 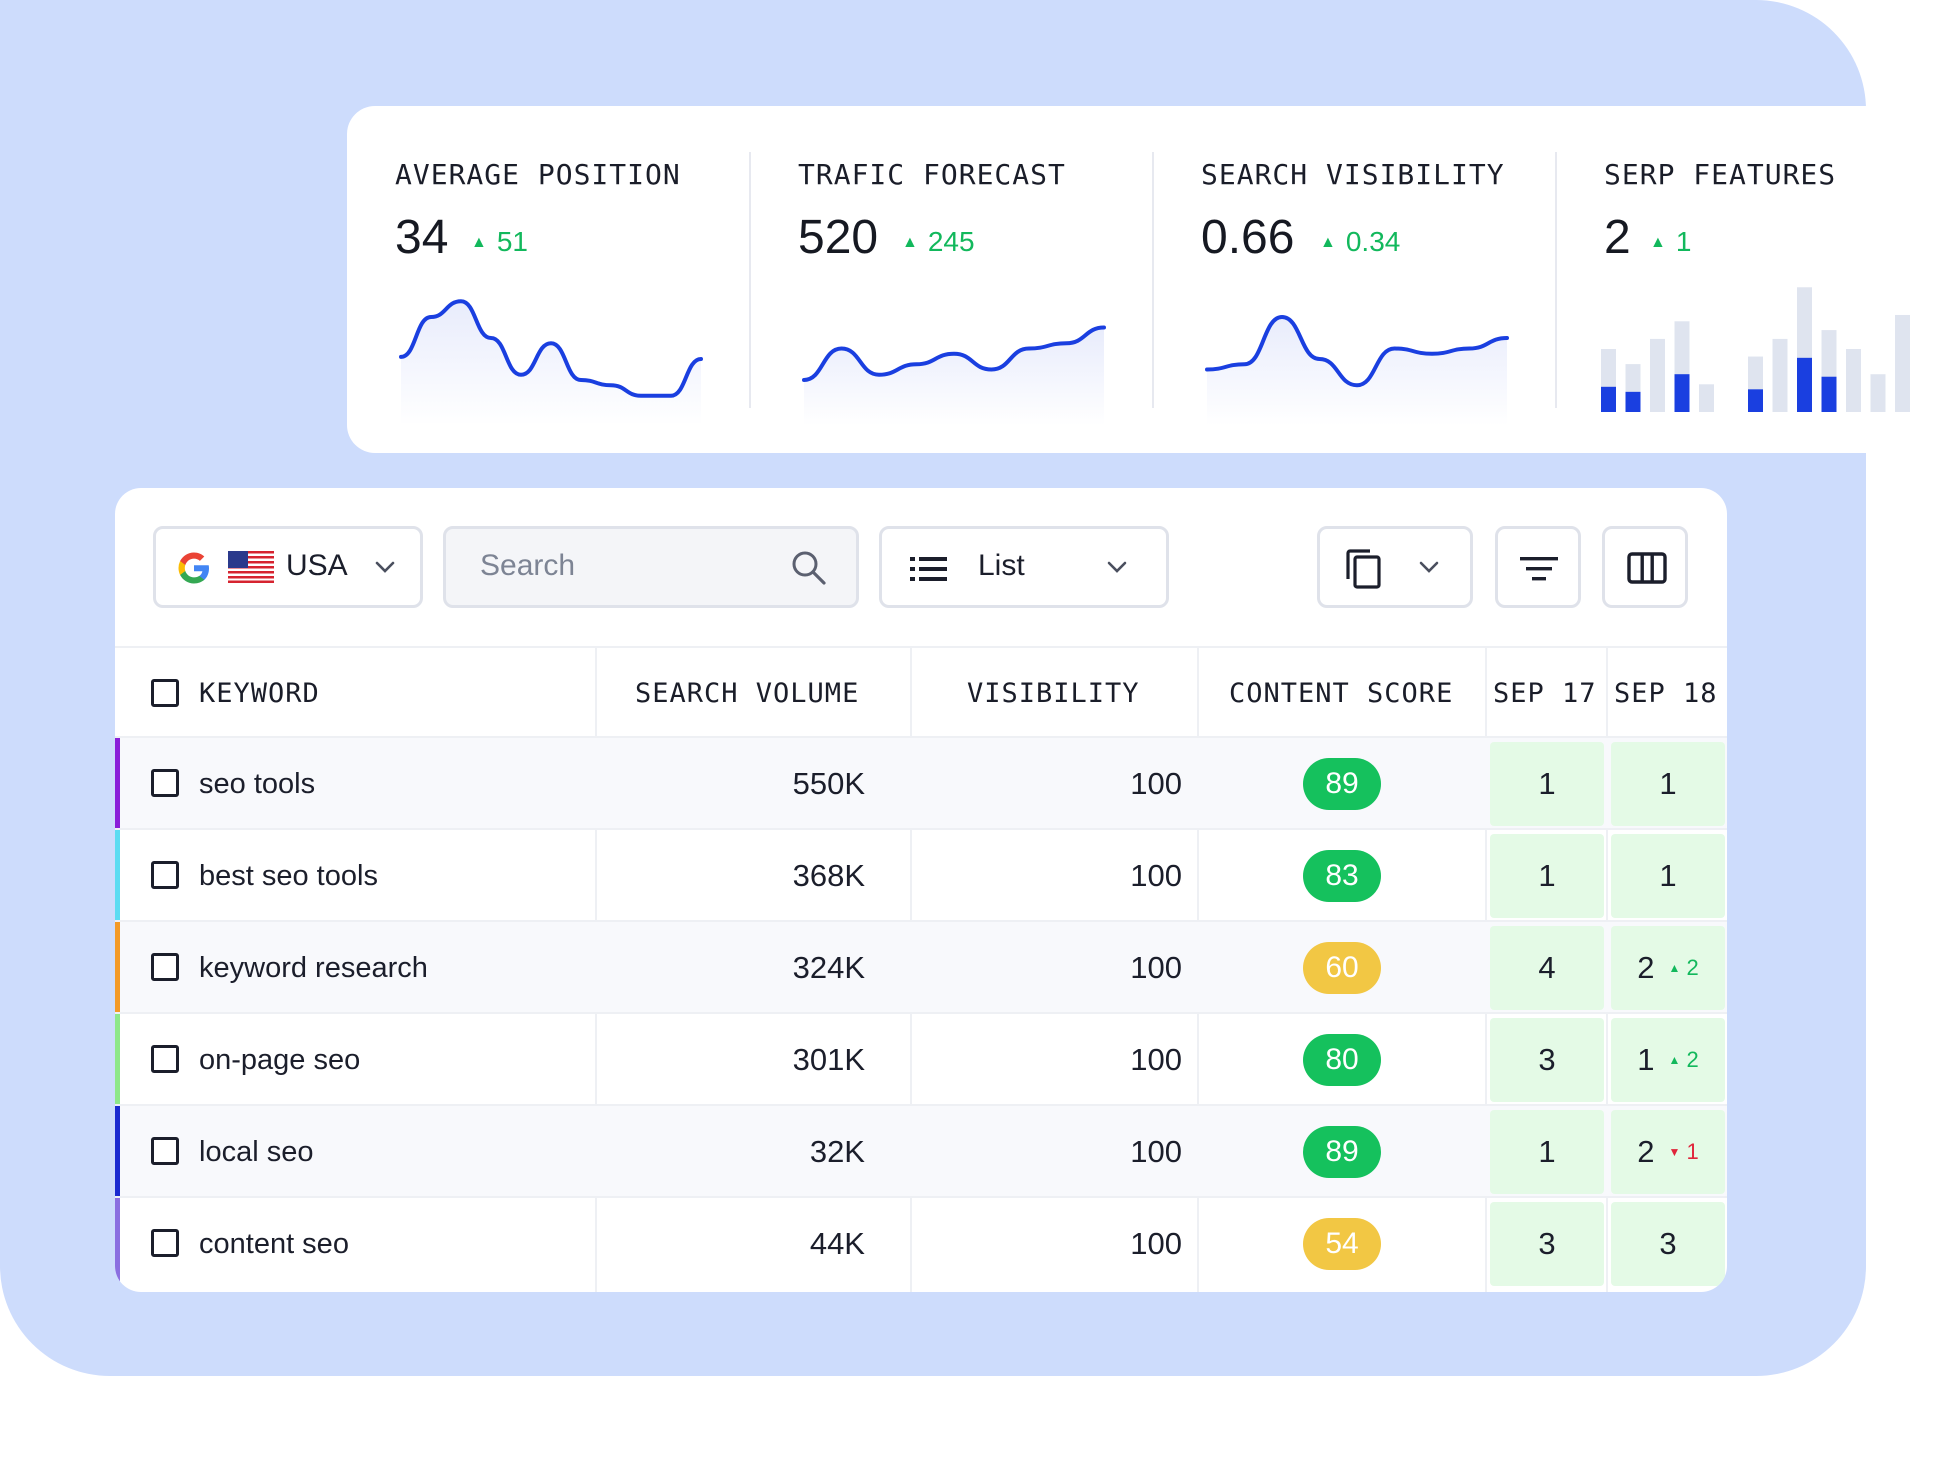 What do you see at coordinates (288, 875) in the screenshot?
I see `keyword-cell: best seo tools` at bounding box center [288, 875].